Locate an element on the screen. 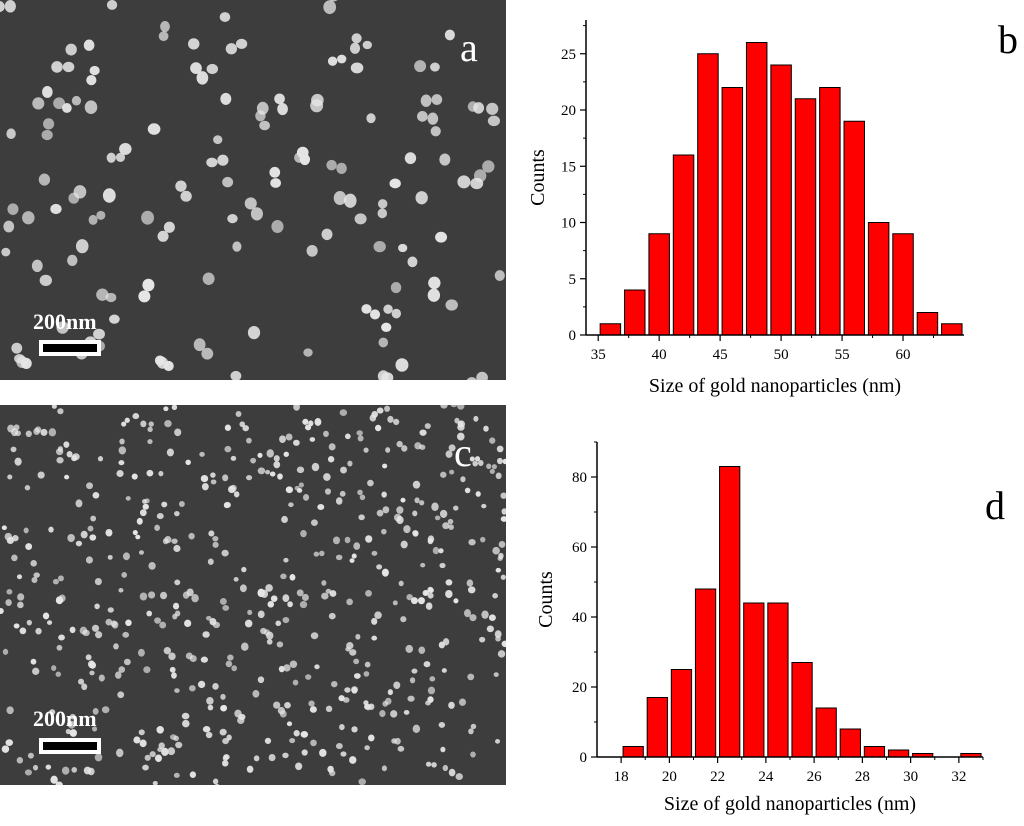 The height and width of the screenshot is (826, 1024). y-tick-label-b-4: 20 is located at coordinates (568, 111).